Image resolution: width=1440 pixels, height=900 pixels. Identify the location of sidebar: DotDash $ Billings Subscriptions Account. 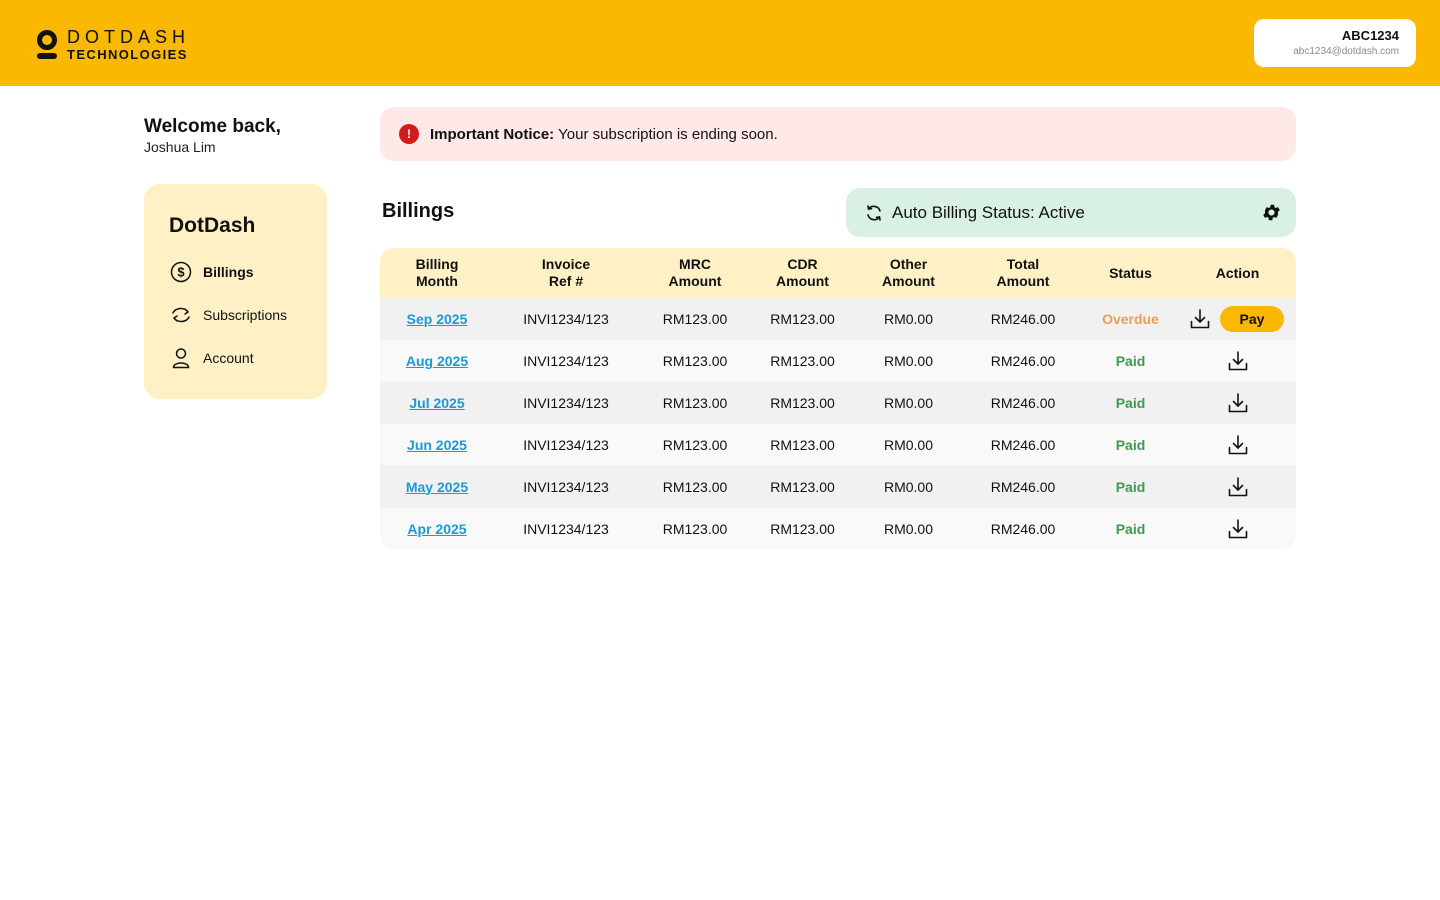
(235, 291).